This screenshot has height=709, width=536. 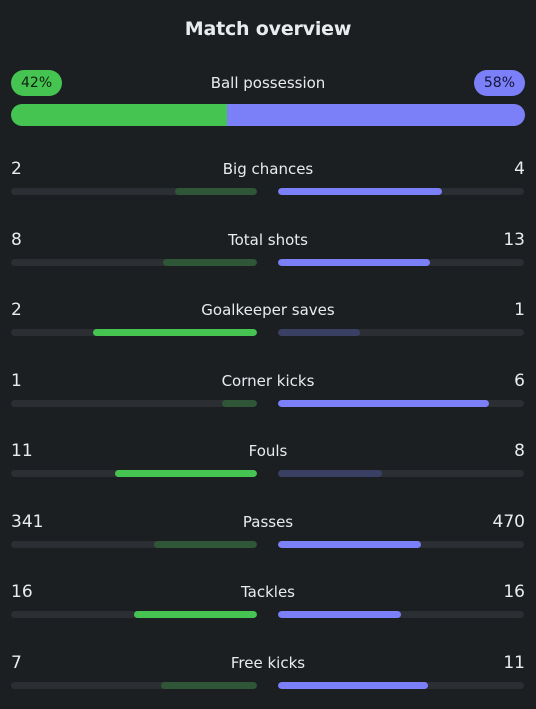 I want to click on away-value: 4, so click(x=519, y=169).